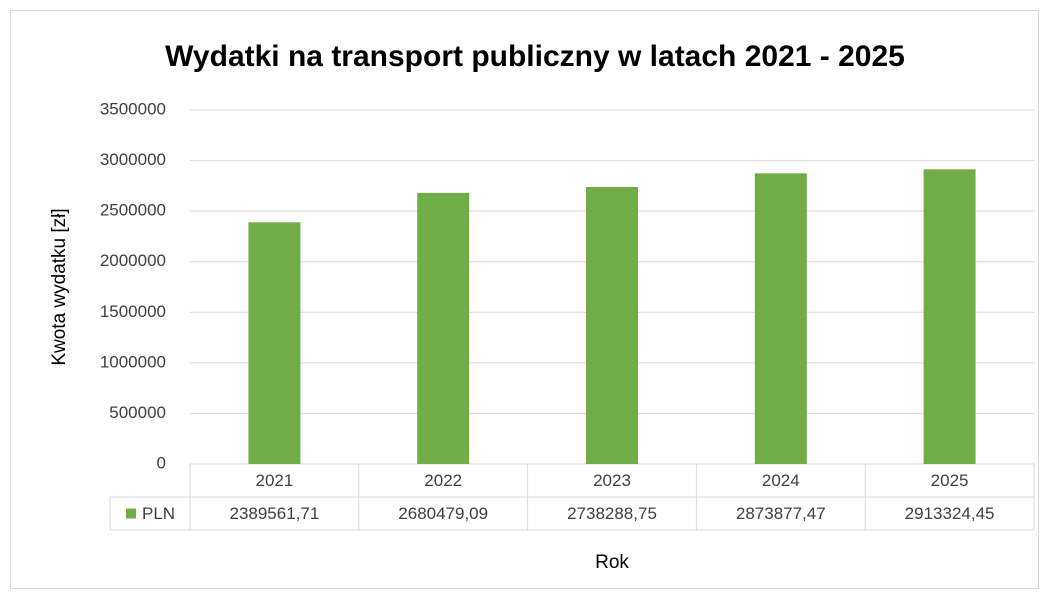  Describe the element at coordinates (133, 159) in the screenshot. I see `y-tick-label: 3000000` at that location.